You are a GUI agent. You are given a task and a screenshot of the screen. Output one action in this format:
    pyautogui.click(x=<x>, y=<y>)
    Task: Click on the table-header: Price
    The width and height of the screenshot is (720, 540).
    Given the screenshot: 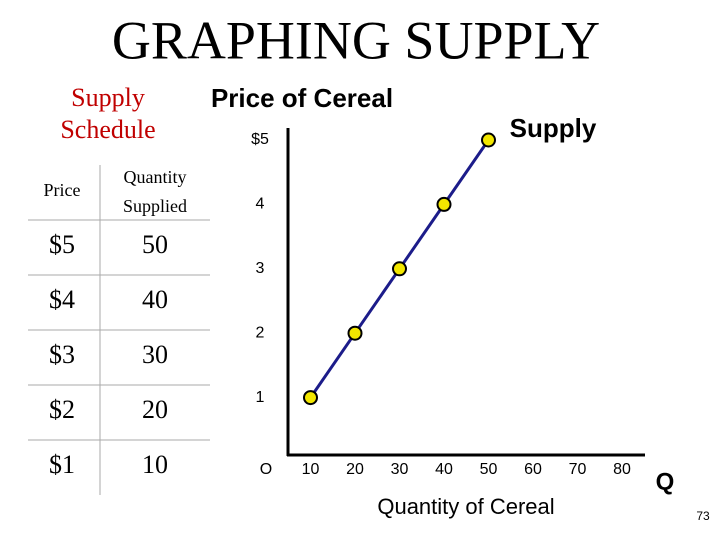 What is the action you would take?
    pyautogui.click(x=62, y=190)
    